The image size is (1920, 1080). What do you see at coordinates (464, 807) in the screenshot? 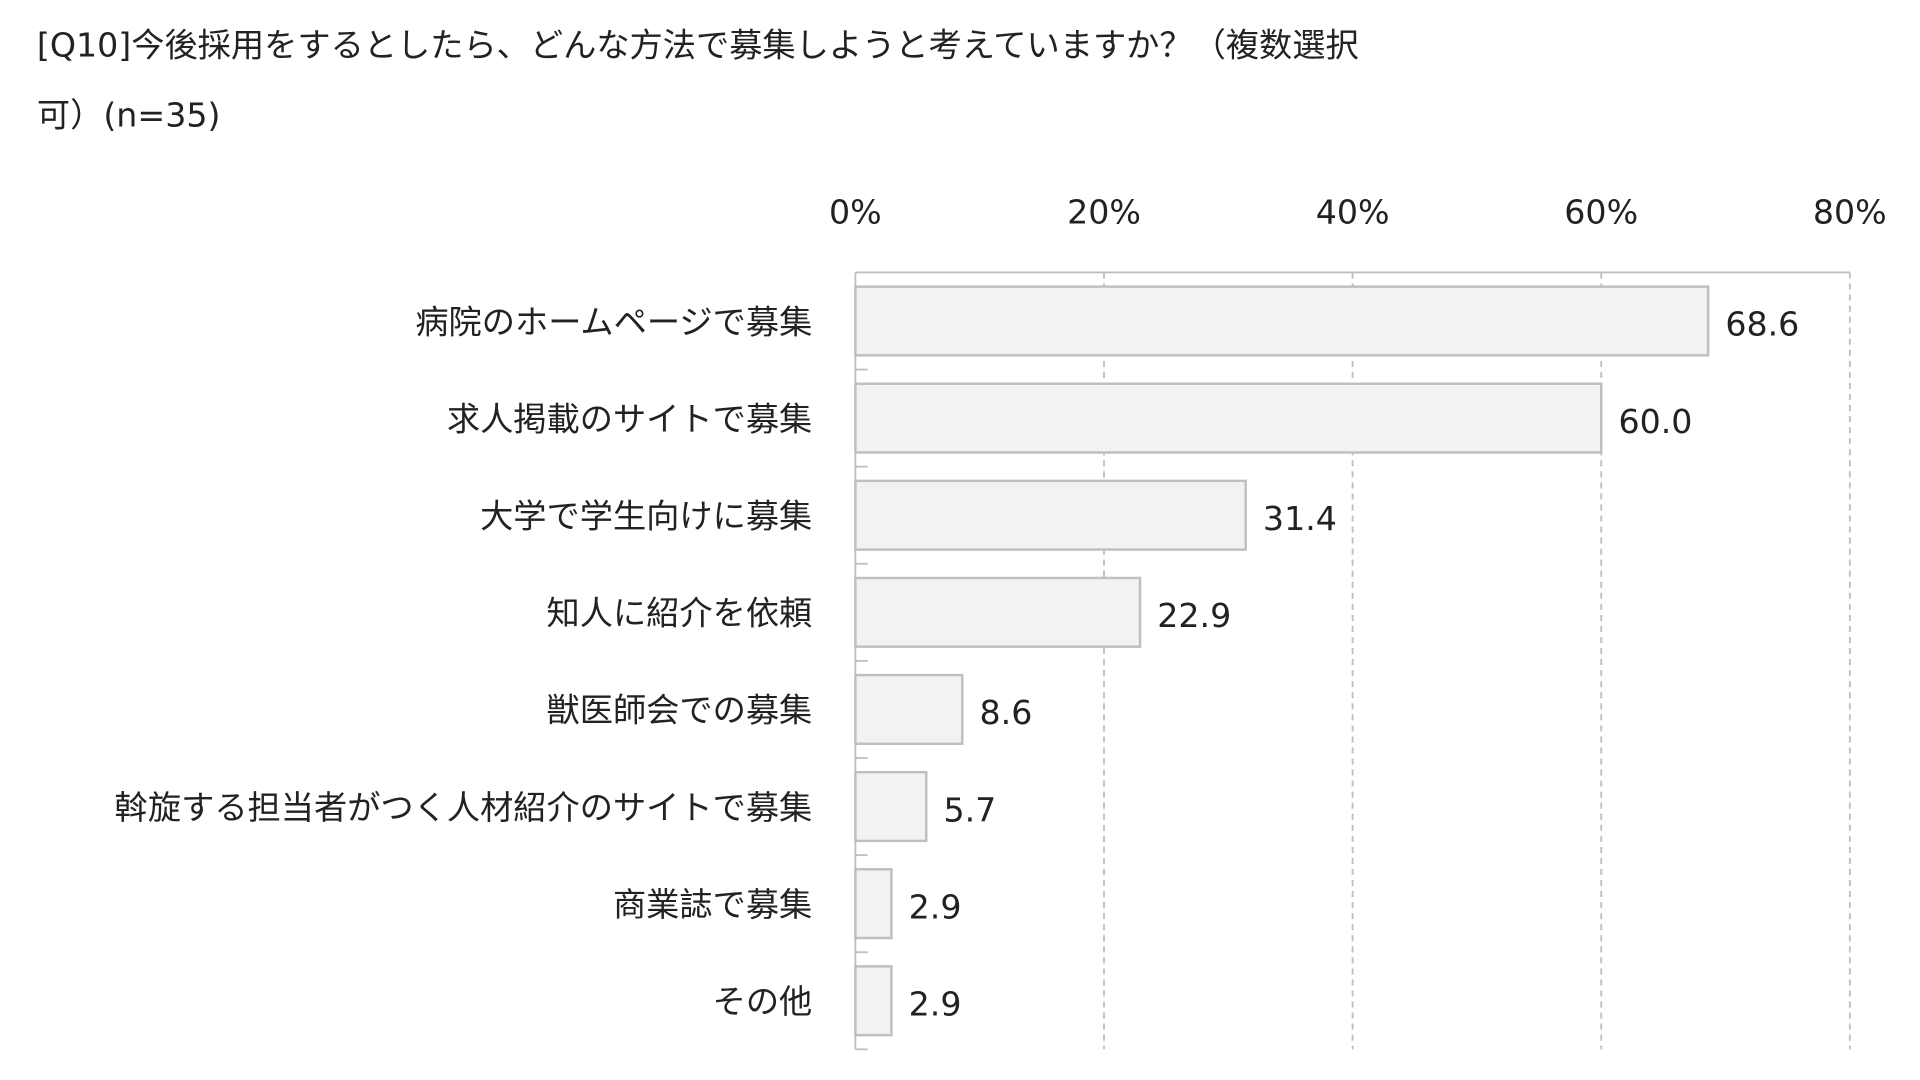
I see `category-label: 斡旋する担当者がつく人材紹介のサイトで募集` at bounding box center [464, 807].